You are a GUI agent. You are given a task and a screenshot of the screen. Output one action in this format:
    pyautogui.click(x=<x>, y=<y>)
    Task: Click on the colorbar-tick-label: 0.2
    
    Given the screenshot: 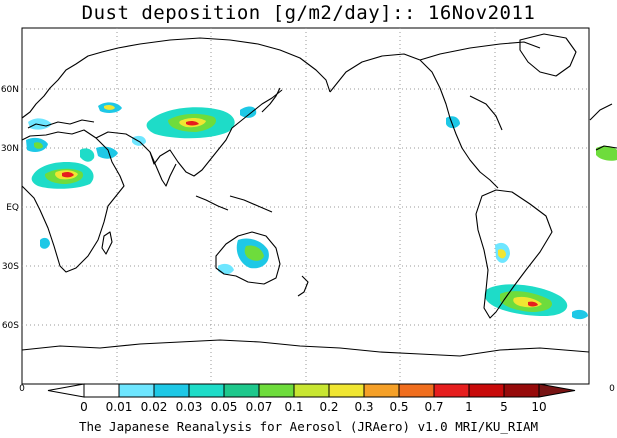 What is the action you would take?
    pyautogui.click(x=328, y=407)
    